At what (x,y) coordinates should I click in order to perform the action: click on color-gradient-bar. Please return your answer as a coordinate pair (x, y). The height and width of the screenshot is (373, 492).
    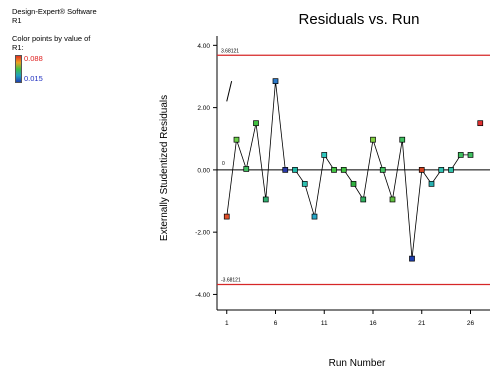
    Looking at the image, I should click on (18, 69).